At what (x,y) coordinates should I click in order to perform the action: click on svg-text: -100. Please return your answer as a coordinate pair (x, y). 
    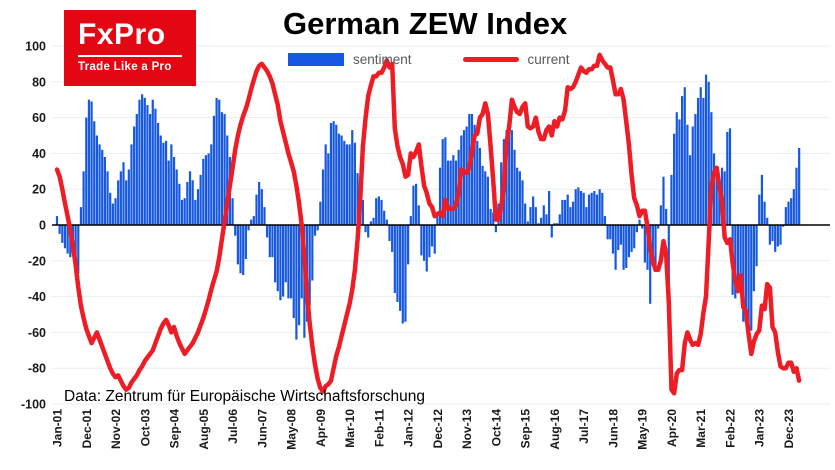
    Looking at the image, I should click on (33, 405).